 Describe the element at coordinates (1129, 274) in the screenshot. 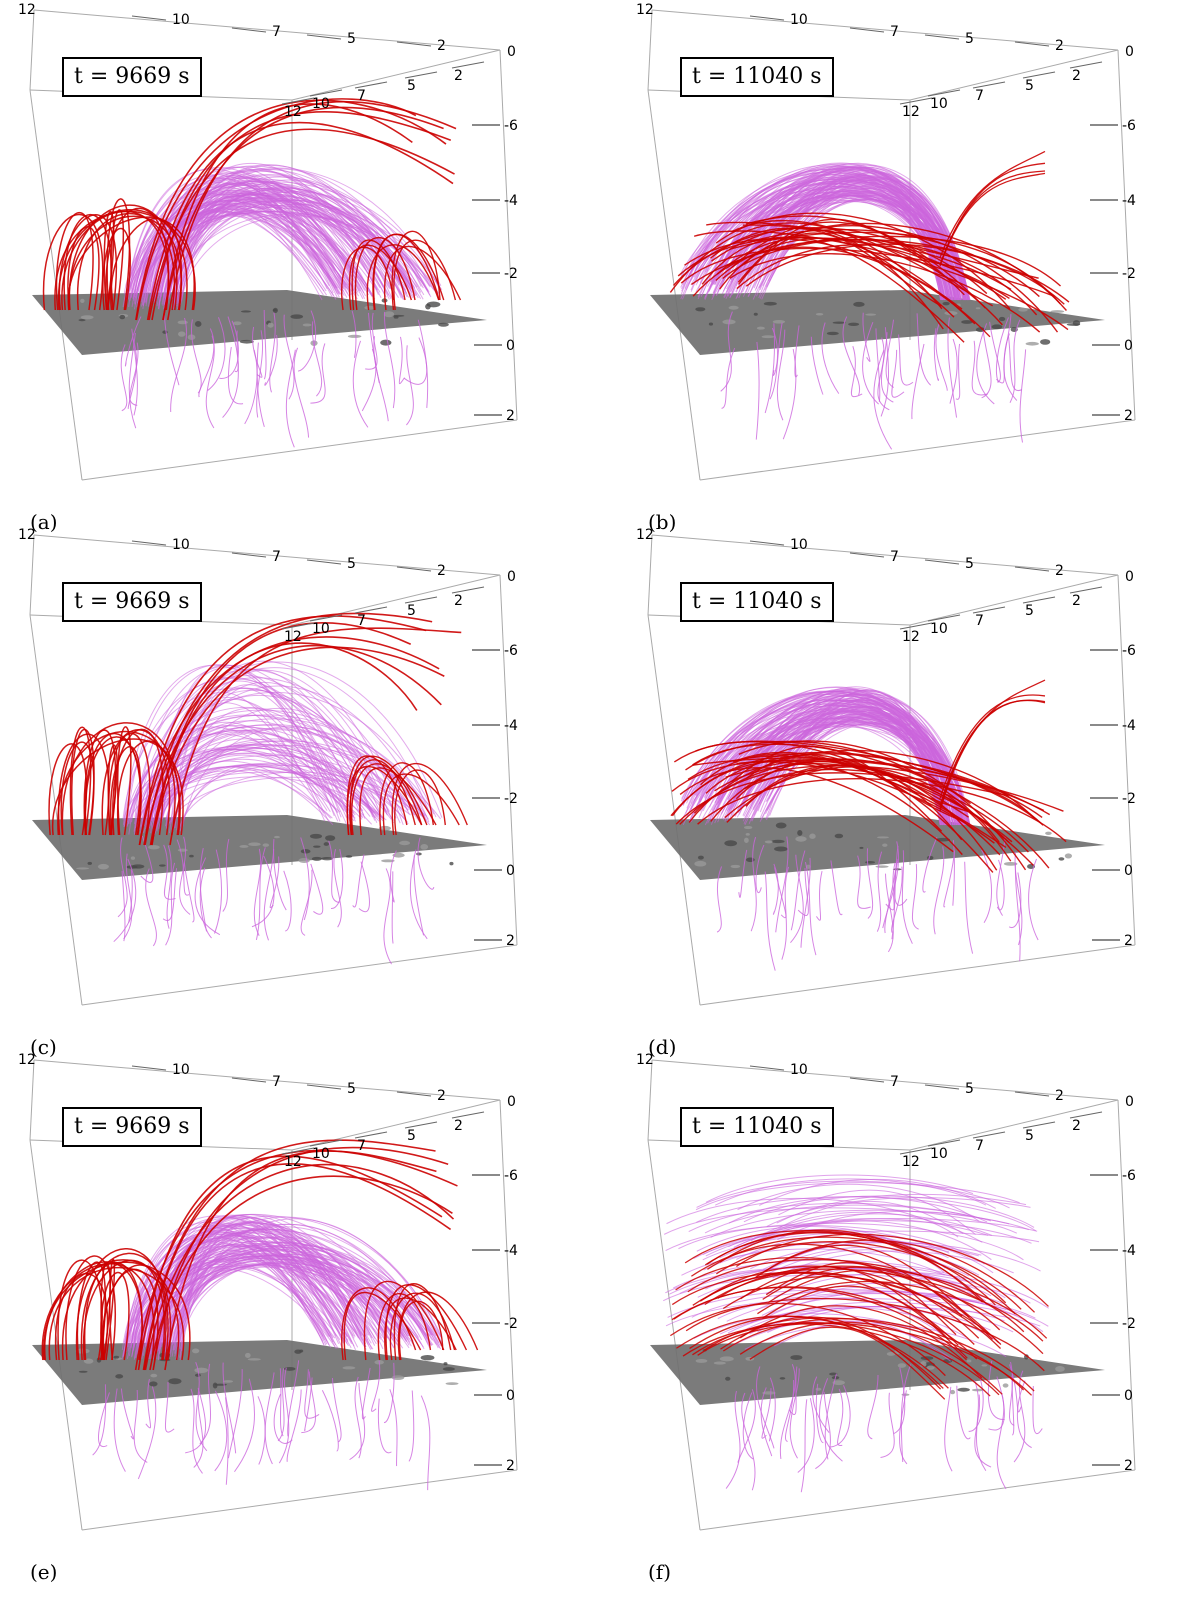

I see `tick-label-height: -2` at that location.